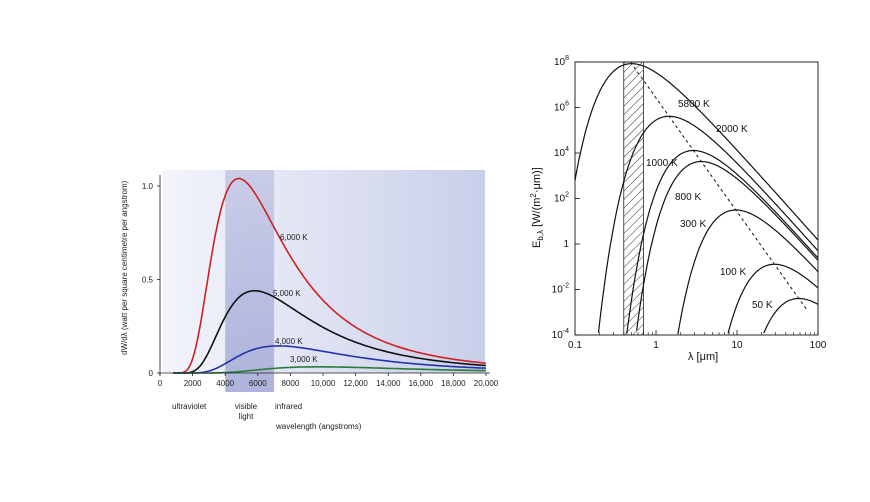 Image resolution: width=870 pixels, height=502 pixels. I want to click on left-y-tick-label: 0.5, so click(148, 280).